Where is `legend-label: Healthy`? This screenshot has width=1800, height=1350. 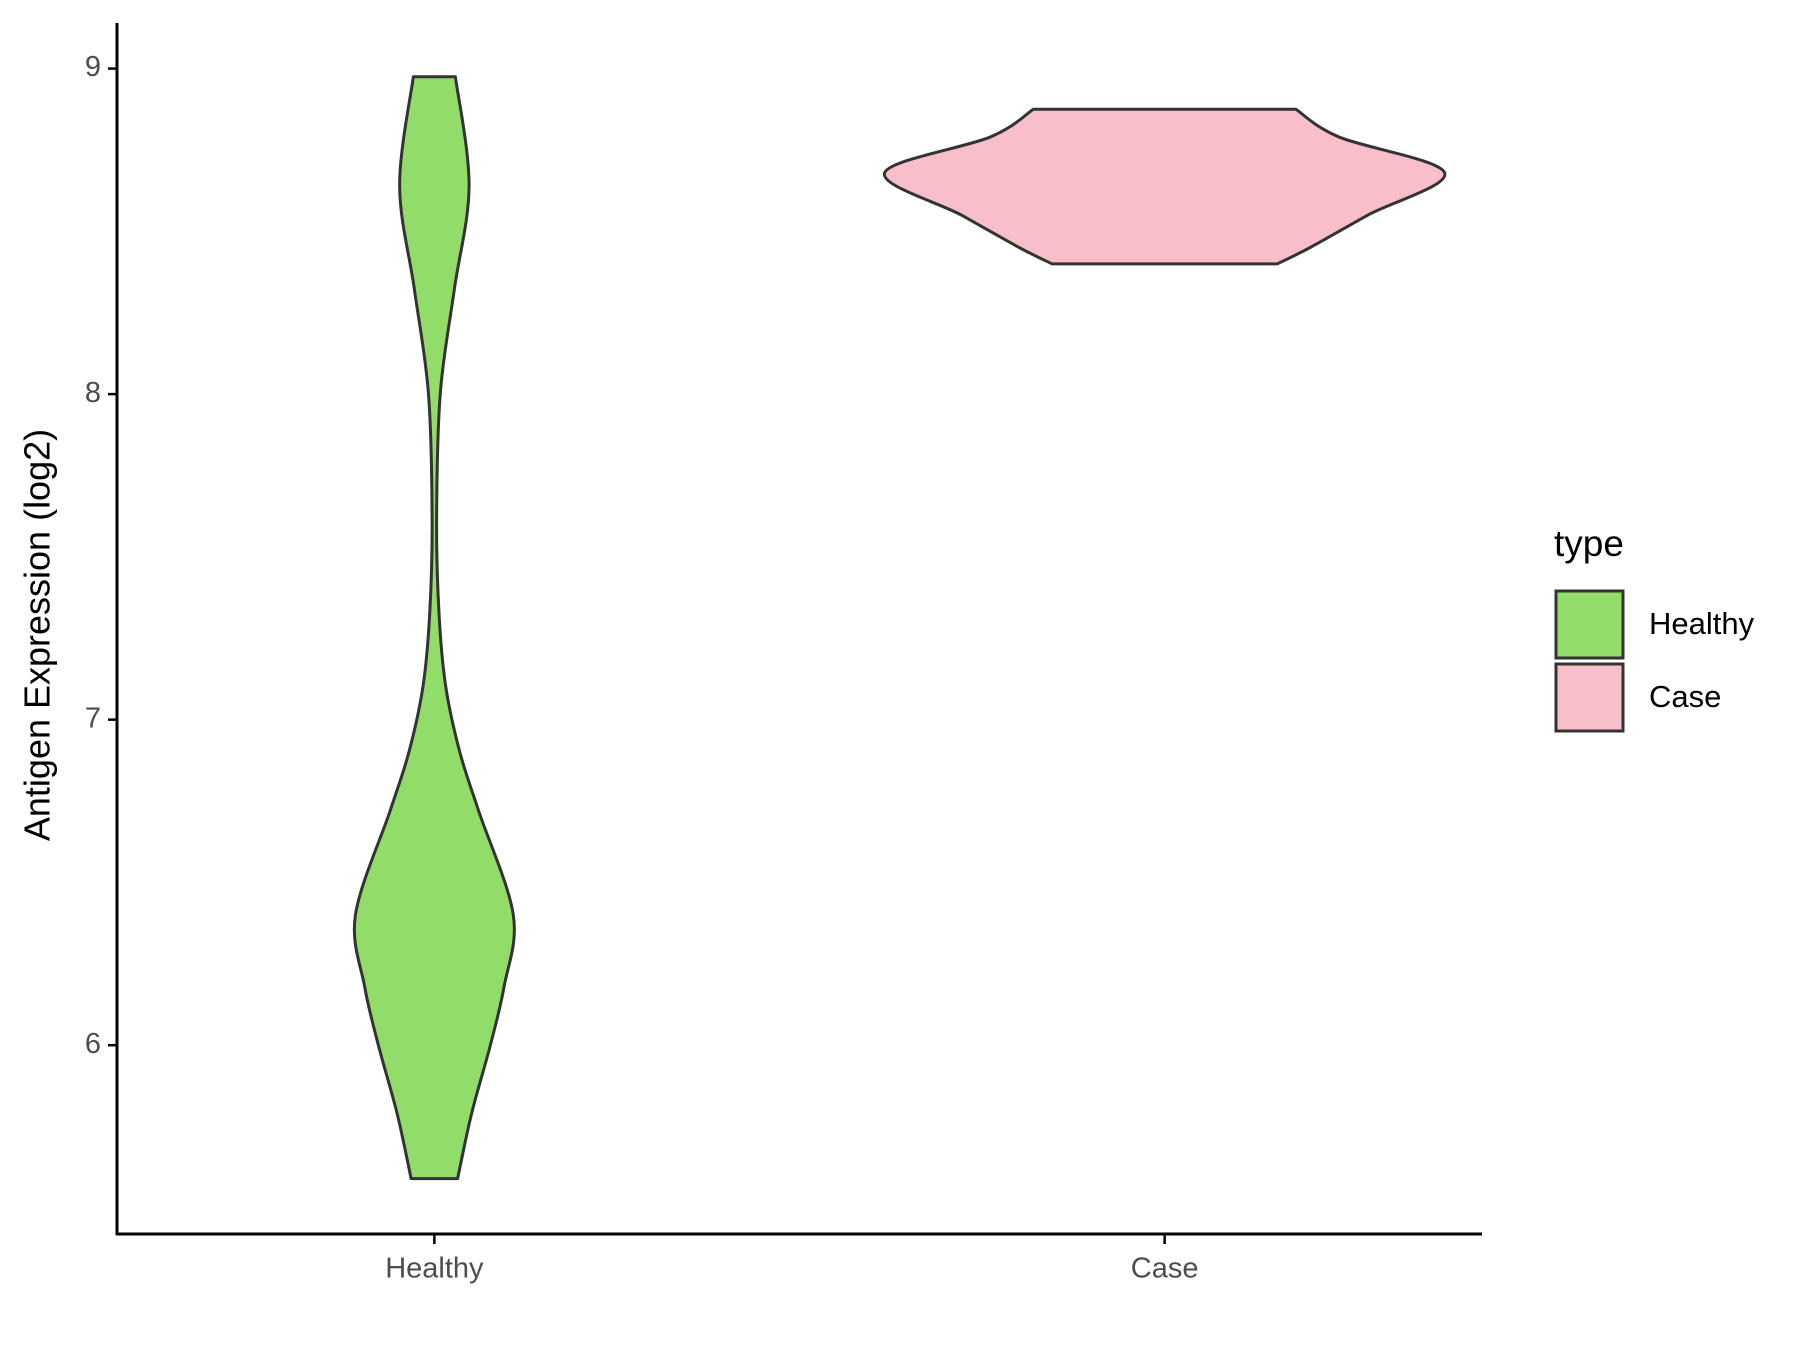 legend-label: Healthy is located at coordinates (1702, 623).